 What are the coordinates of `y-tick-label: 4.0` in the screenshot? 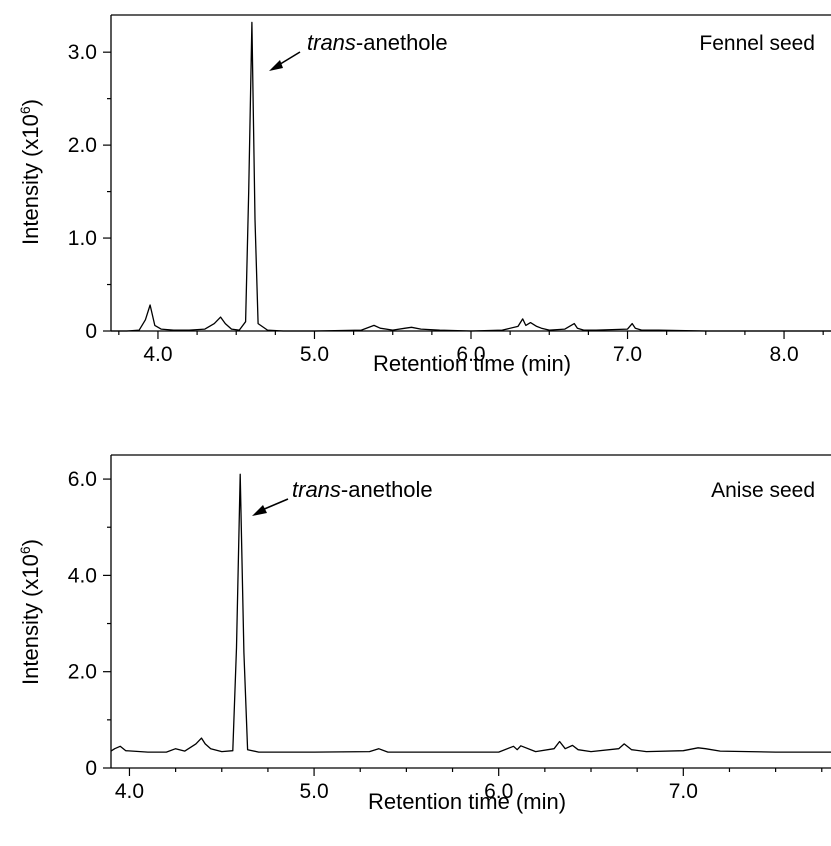 It's located at (82, 575).